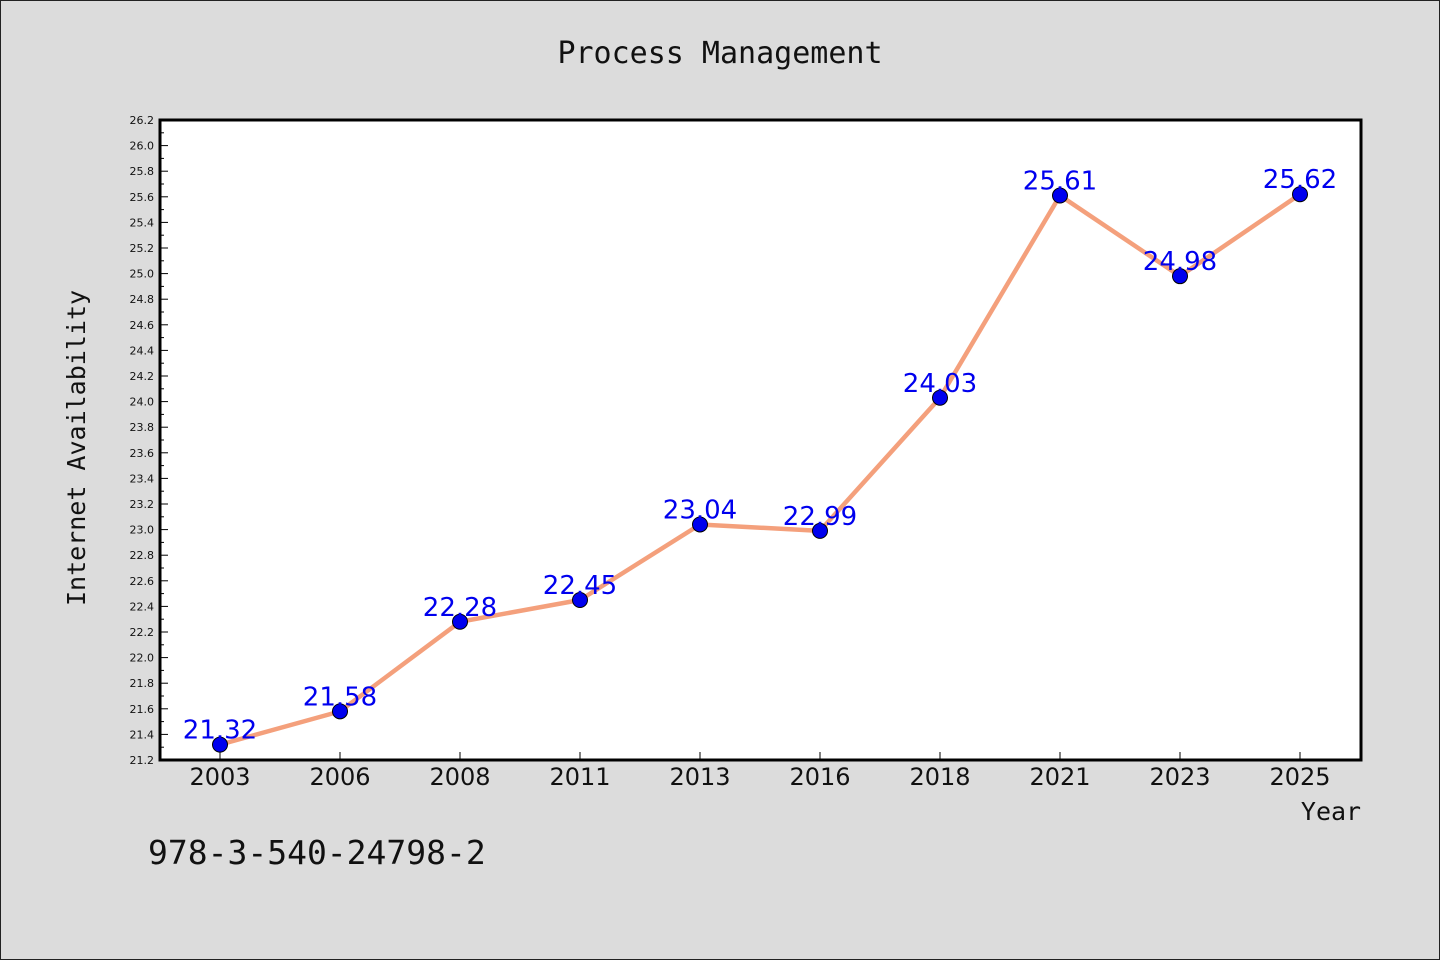 This screenshot has width=1440, height=960. What do you see at coordinates (1300, 180) in the screenshot?
I see `data-label: 25.62` at bounding box center [1300, 180].